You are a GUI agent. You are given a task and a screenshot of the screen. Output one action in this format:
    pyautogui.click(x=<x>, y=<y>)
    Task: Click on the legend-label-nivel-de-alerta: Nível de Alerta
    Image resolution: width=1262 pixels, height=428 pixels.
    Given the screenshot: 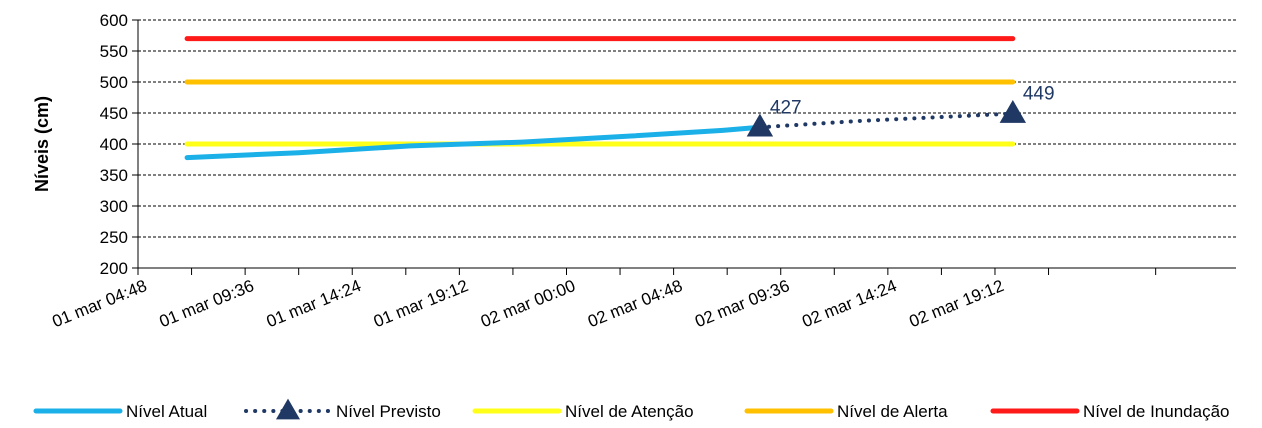 What is the action you would take?
    pyautogui.click(x=892, y=411)
    